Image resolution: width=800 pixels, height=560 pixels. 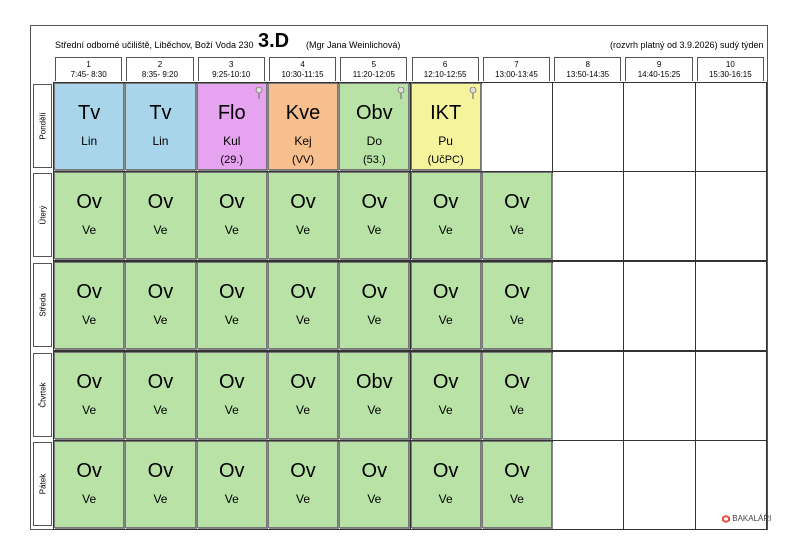 What do you see at coordinates (374, 160) in the screenshot?
I see `room: (53.)` at bounding box center [374, 160].